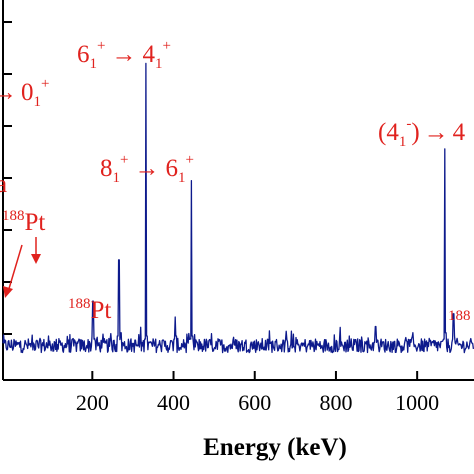 The width and height of the screenshot is (474, 474). What do you see at coordinates (106, 168) in the screenshot?
I see `annotation-level: 8` at bounding box center [106, 168].